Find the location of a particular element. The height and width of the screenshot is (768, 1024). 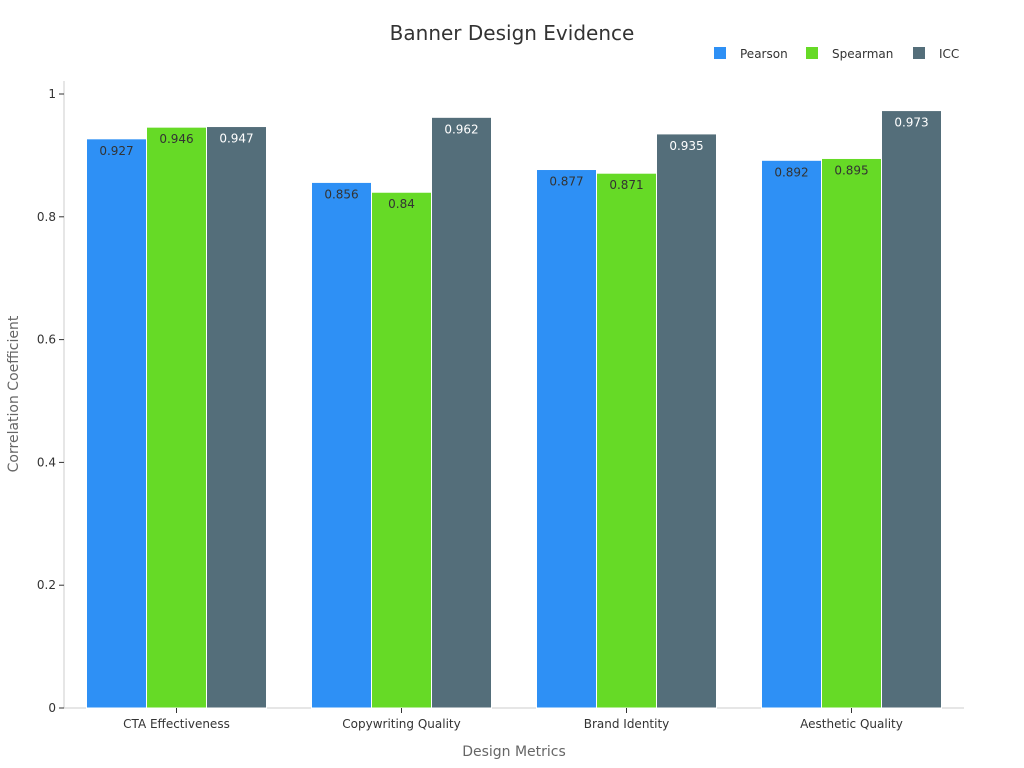

y-tick-label: 0.8 is located at coordinates (46, 217).